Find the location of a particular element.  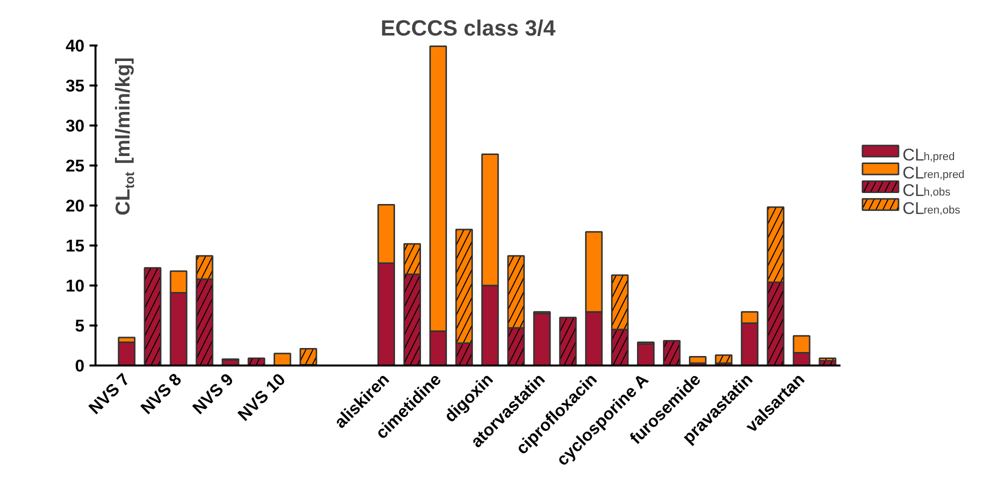

legend-label: CLren,pred is located at coordinates (933, 172).